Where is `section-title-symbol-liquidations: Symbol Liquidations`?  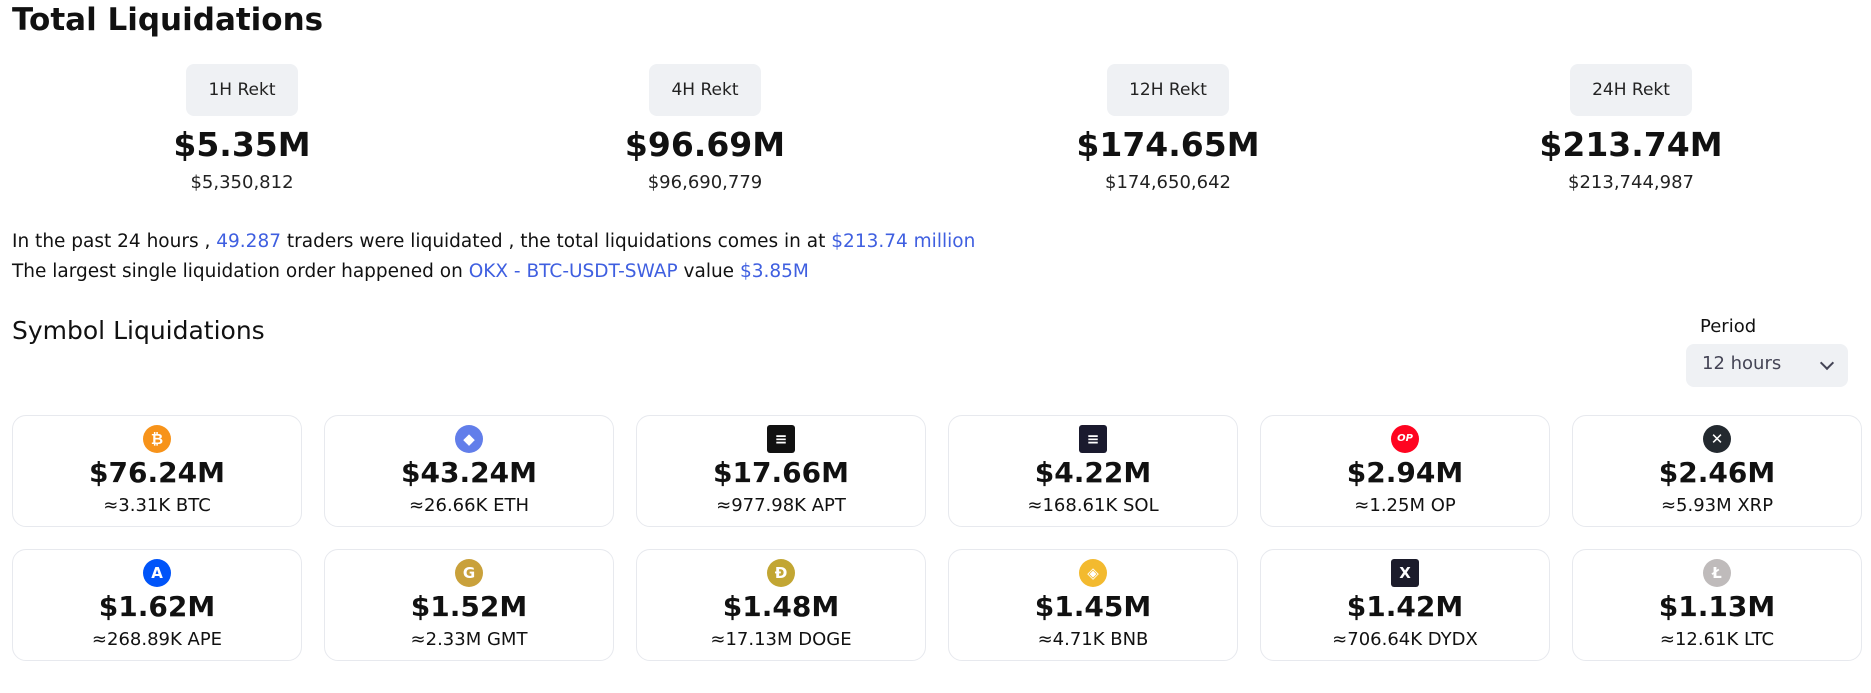
section-title-symbol-liquidations: Symbol Liquidations is located at coordinates (138, 330).